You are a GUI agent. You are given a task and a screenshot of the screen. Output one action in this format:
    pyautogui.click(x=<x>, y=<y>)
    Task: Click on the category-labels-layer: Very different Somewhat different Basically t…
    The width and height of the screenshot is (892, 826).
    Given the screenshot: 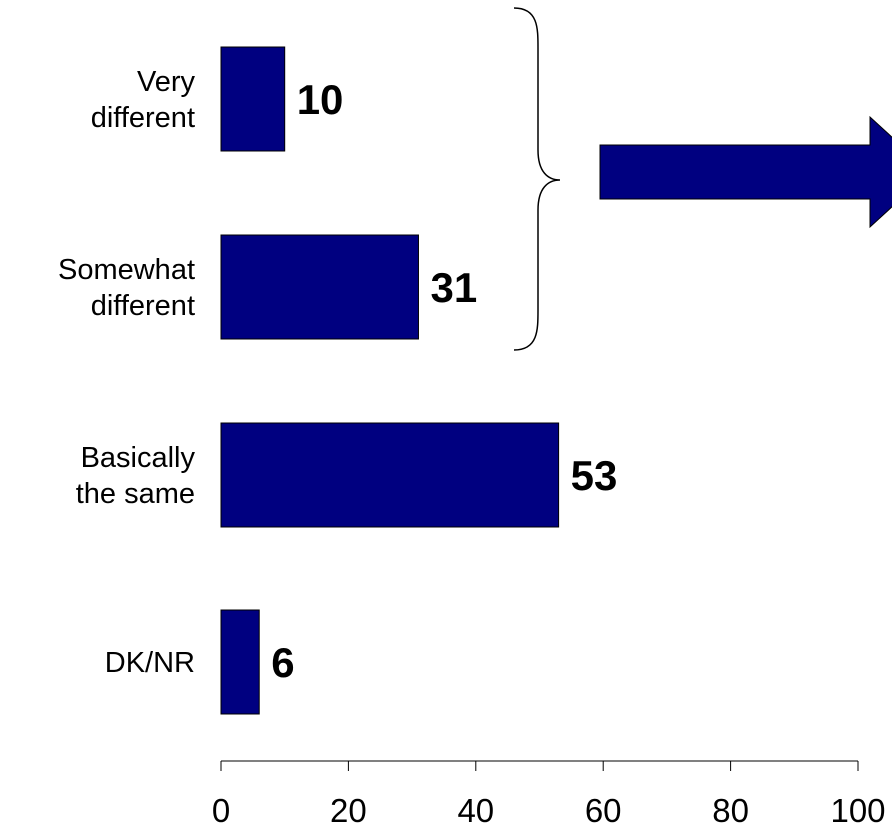 What is the action you would take?
    pyautogui.click(x=127, y=372)
    